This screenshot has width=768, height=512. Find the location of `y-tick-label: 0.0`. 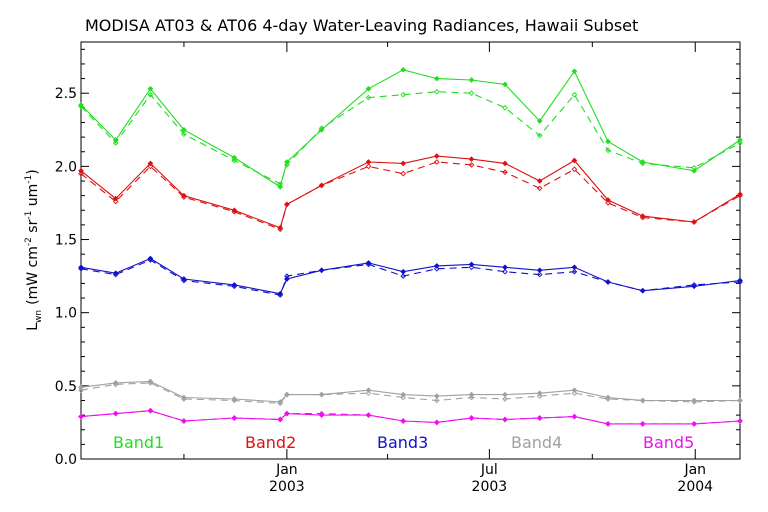

y-tick-label: 0.0 is located at coordinates (66, 460).